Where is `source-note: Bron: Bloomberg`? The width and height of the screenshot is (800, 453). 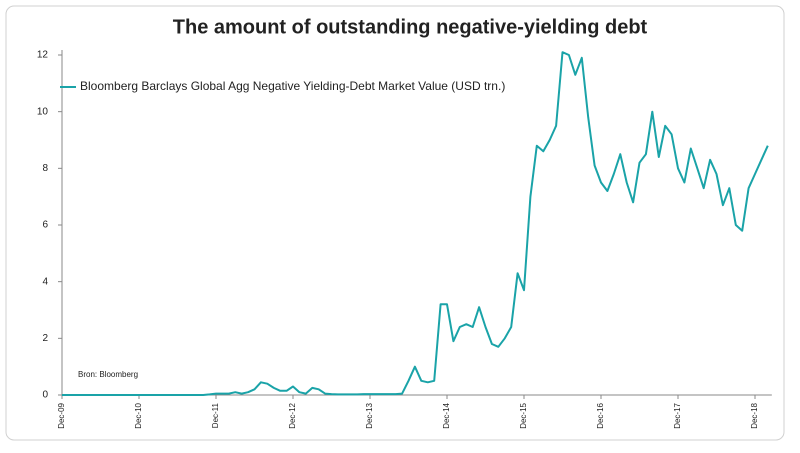 source-note: Bron: Bloomberg is located at coordinates (108, 374).